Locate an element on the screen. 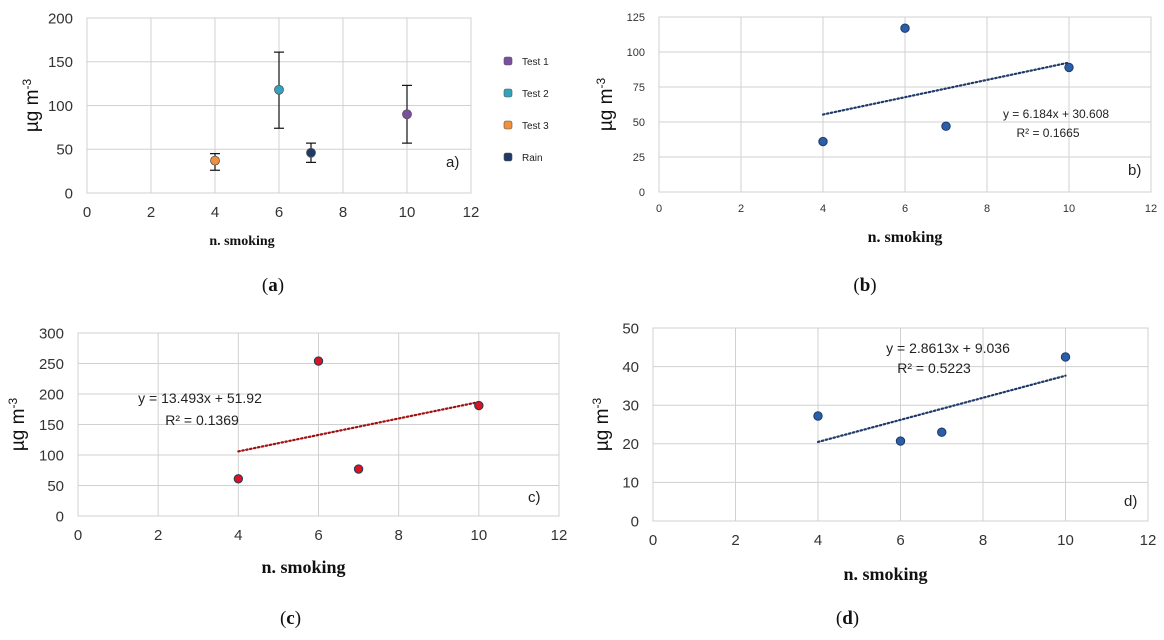  panel-caption: (c) is located at coordinates (290, 618).